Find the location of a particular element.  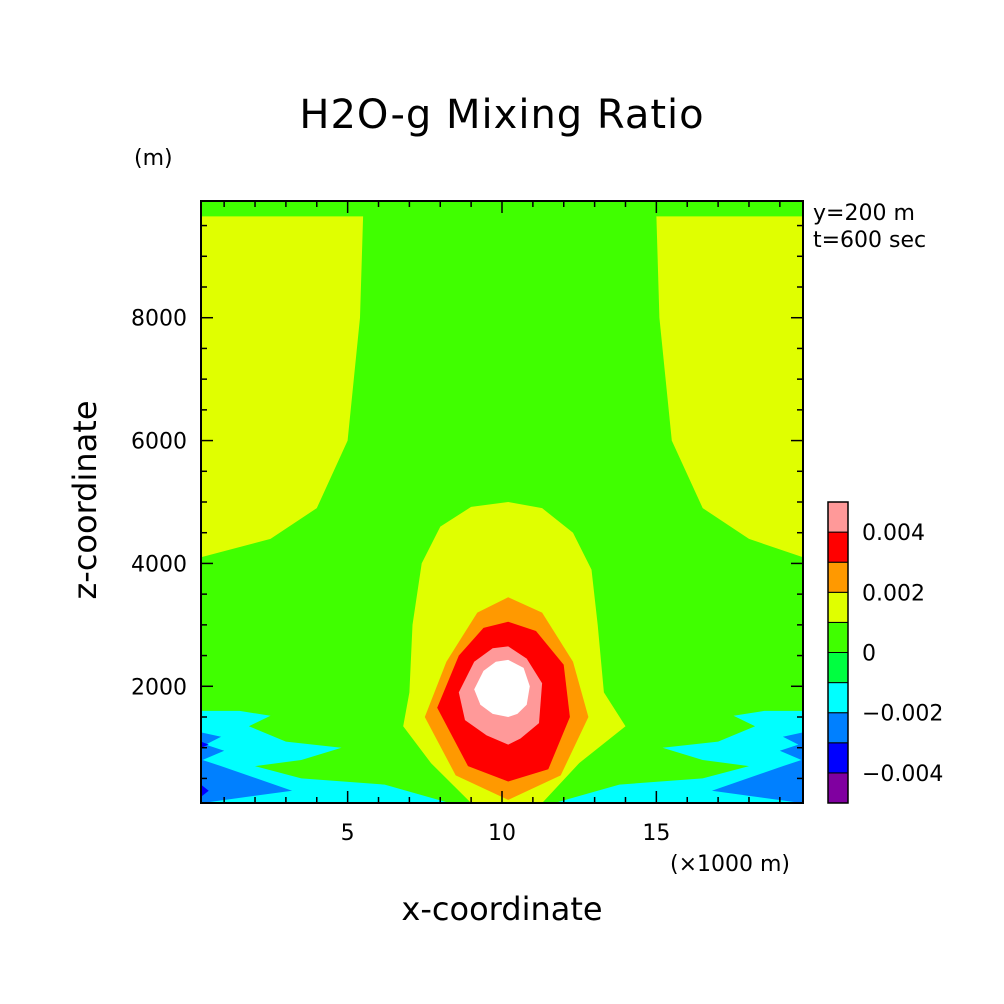

x-tick-label: 5 is located at coordinates (348, 833).